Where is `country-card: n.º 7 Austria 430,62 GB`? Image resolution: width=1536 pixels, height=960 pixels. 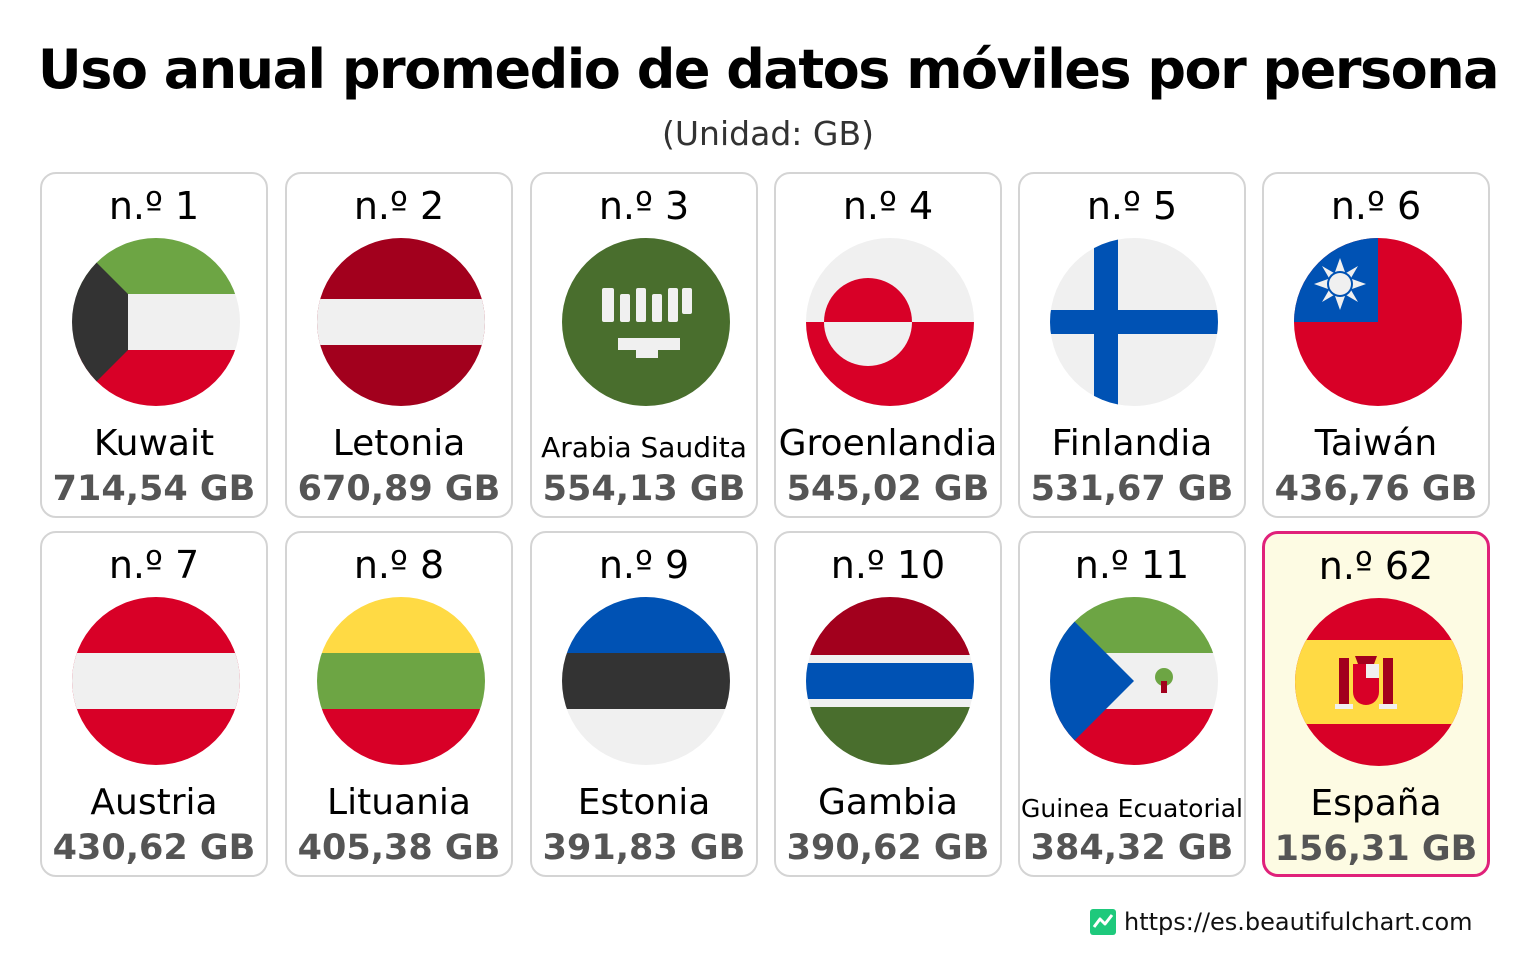 country-card: n.º 7 Austria 430,62 GB is located at coordinates (154, 704).